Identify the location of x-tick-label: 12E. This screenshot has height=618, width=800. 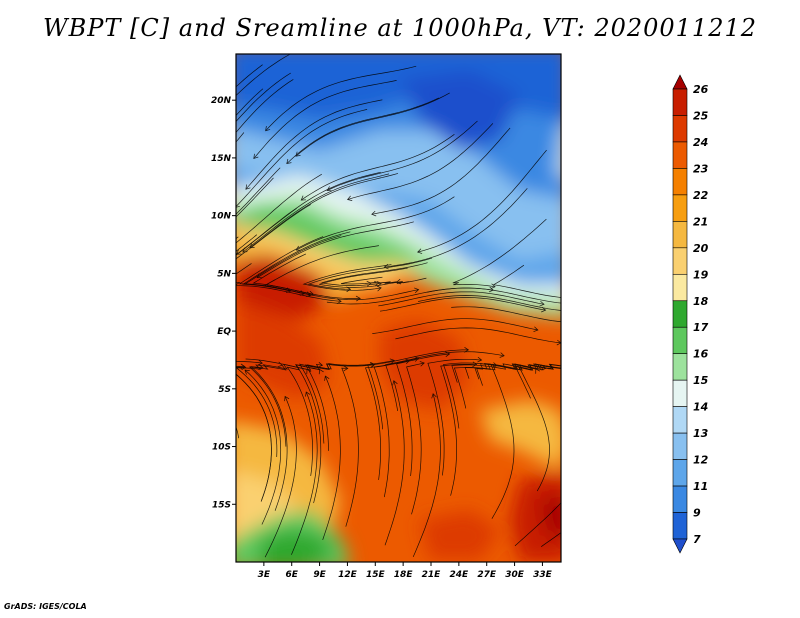
(348, 575).